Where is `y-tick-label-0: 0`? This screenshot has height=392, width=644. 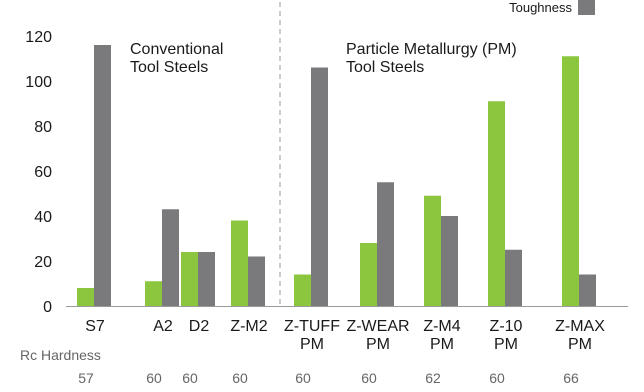
y-tick-label-0: 0 is located at coordinates (47, 307).